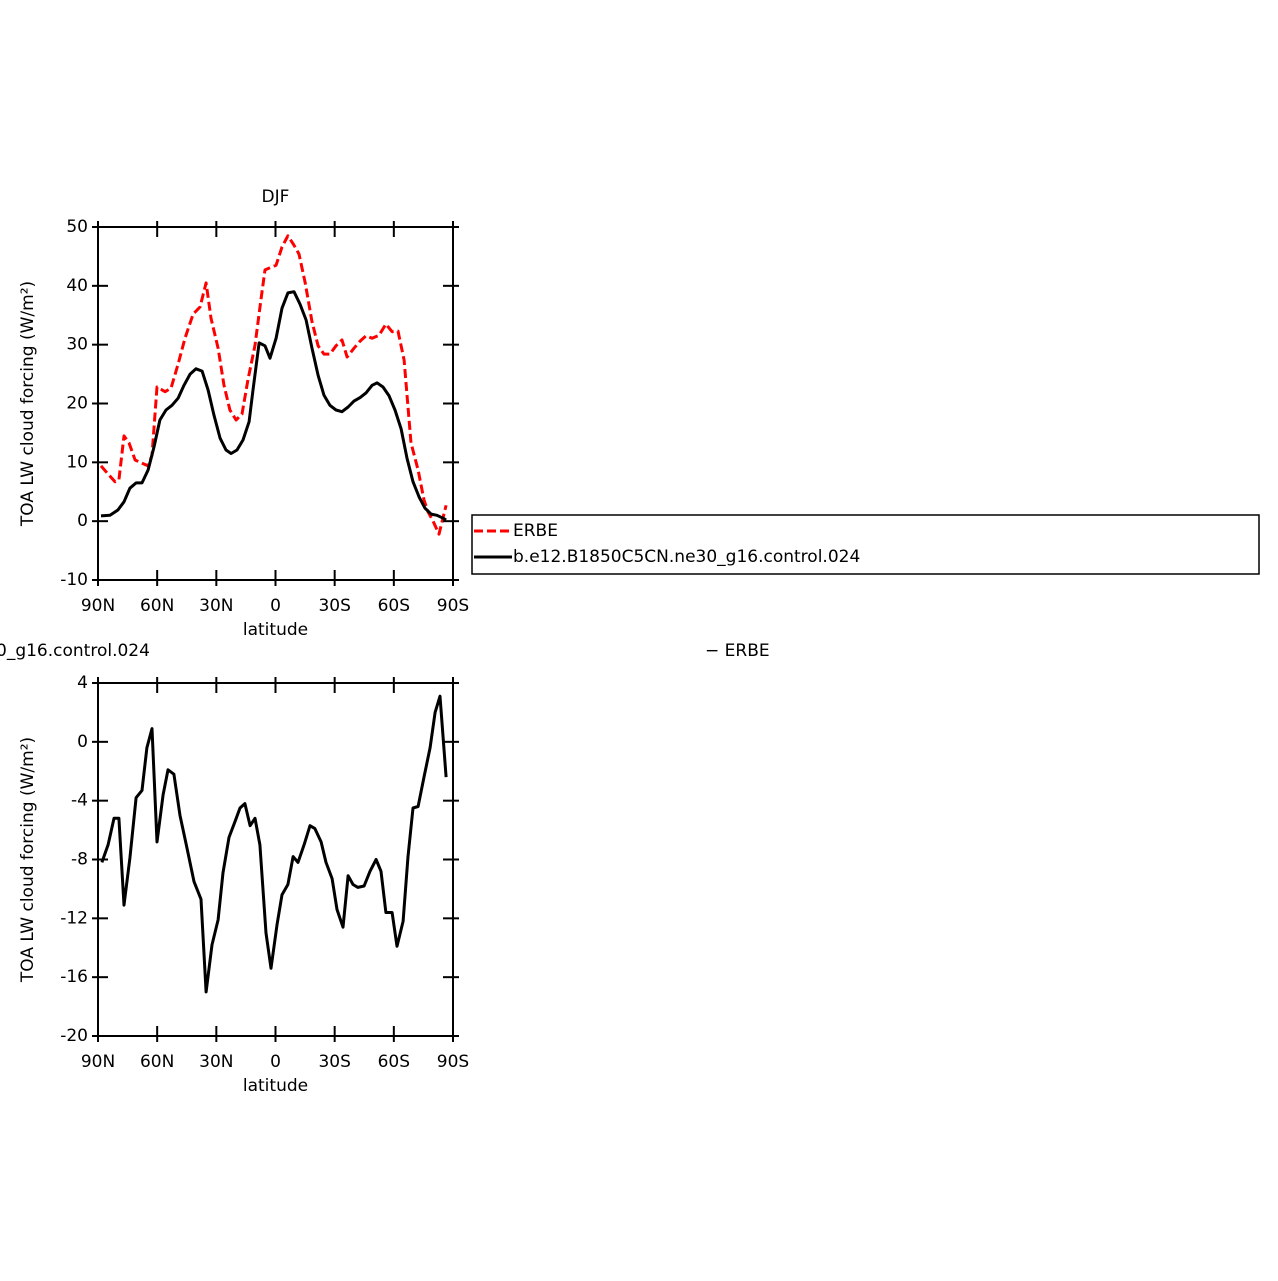 The width and height of the screenshot is (1278, 1281). I want to click on legend-label: b.e12.B1850C5CN.ne30_g16.control.024, so click(686, 557).